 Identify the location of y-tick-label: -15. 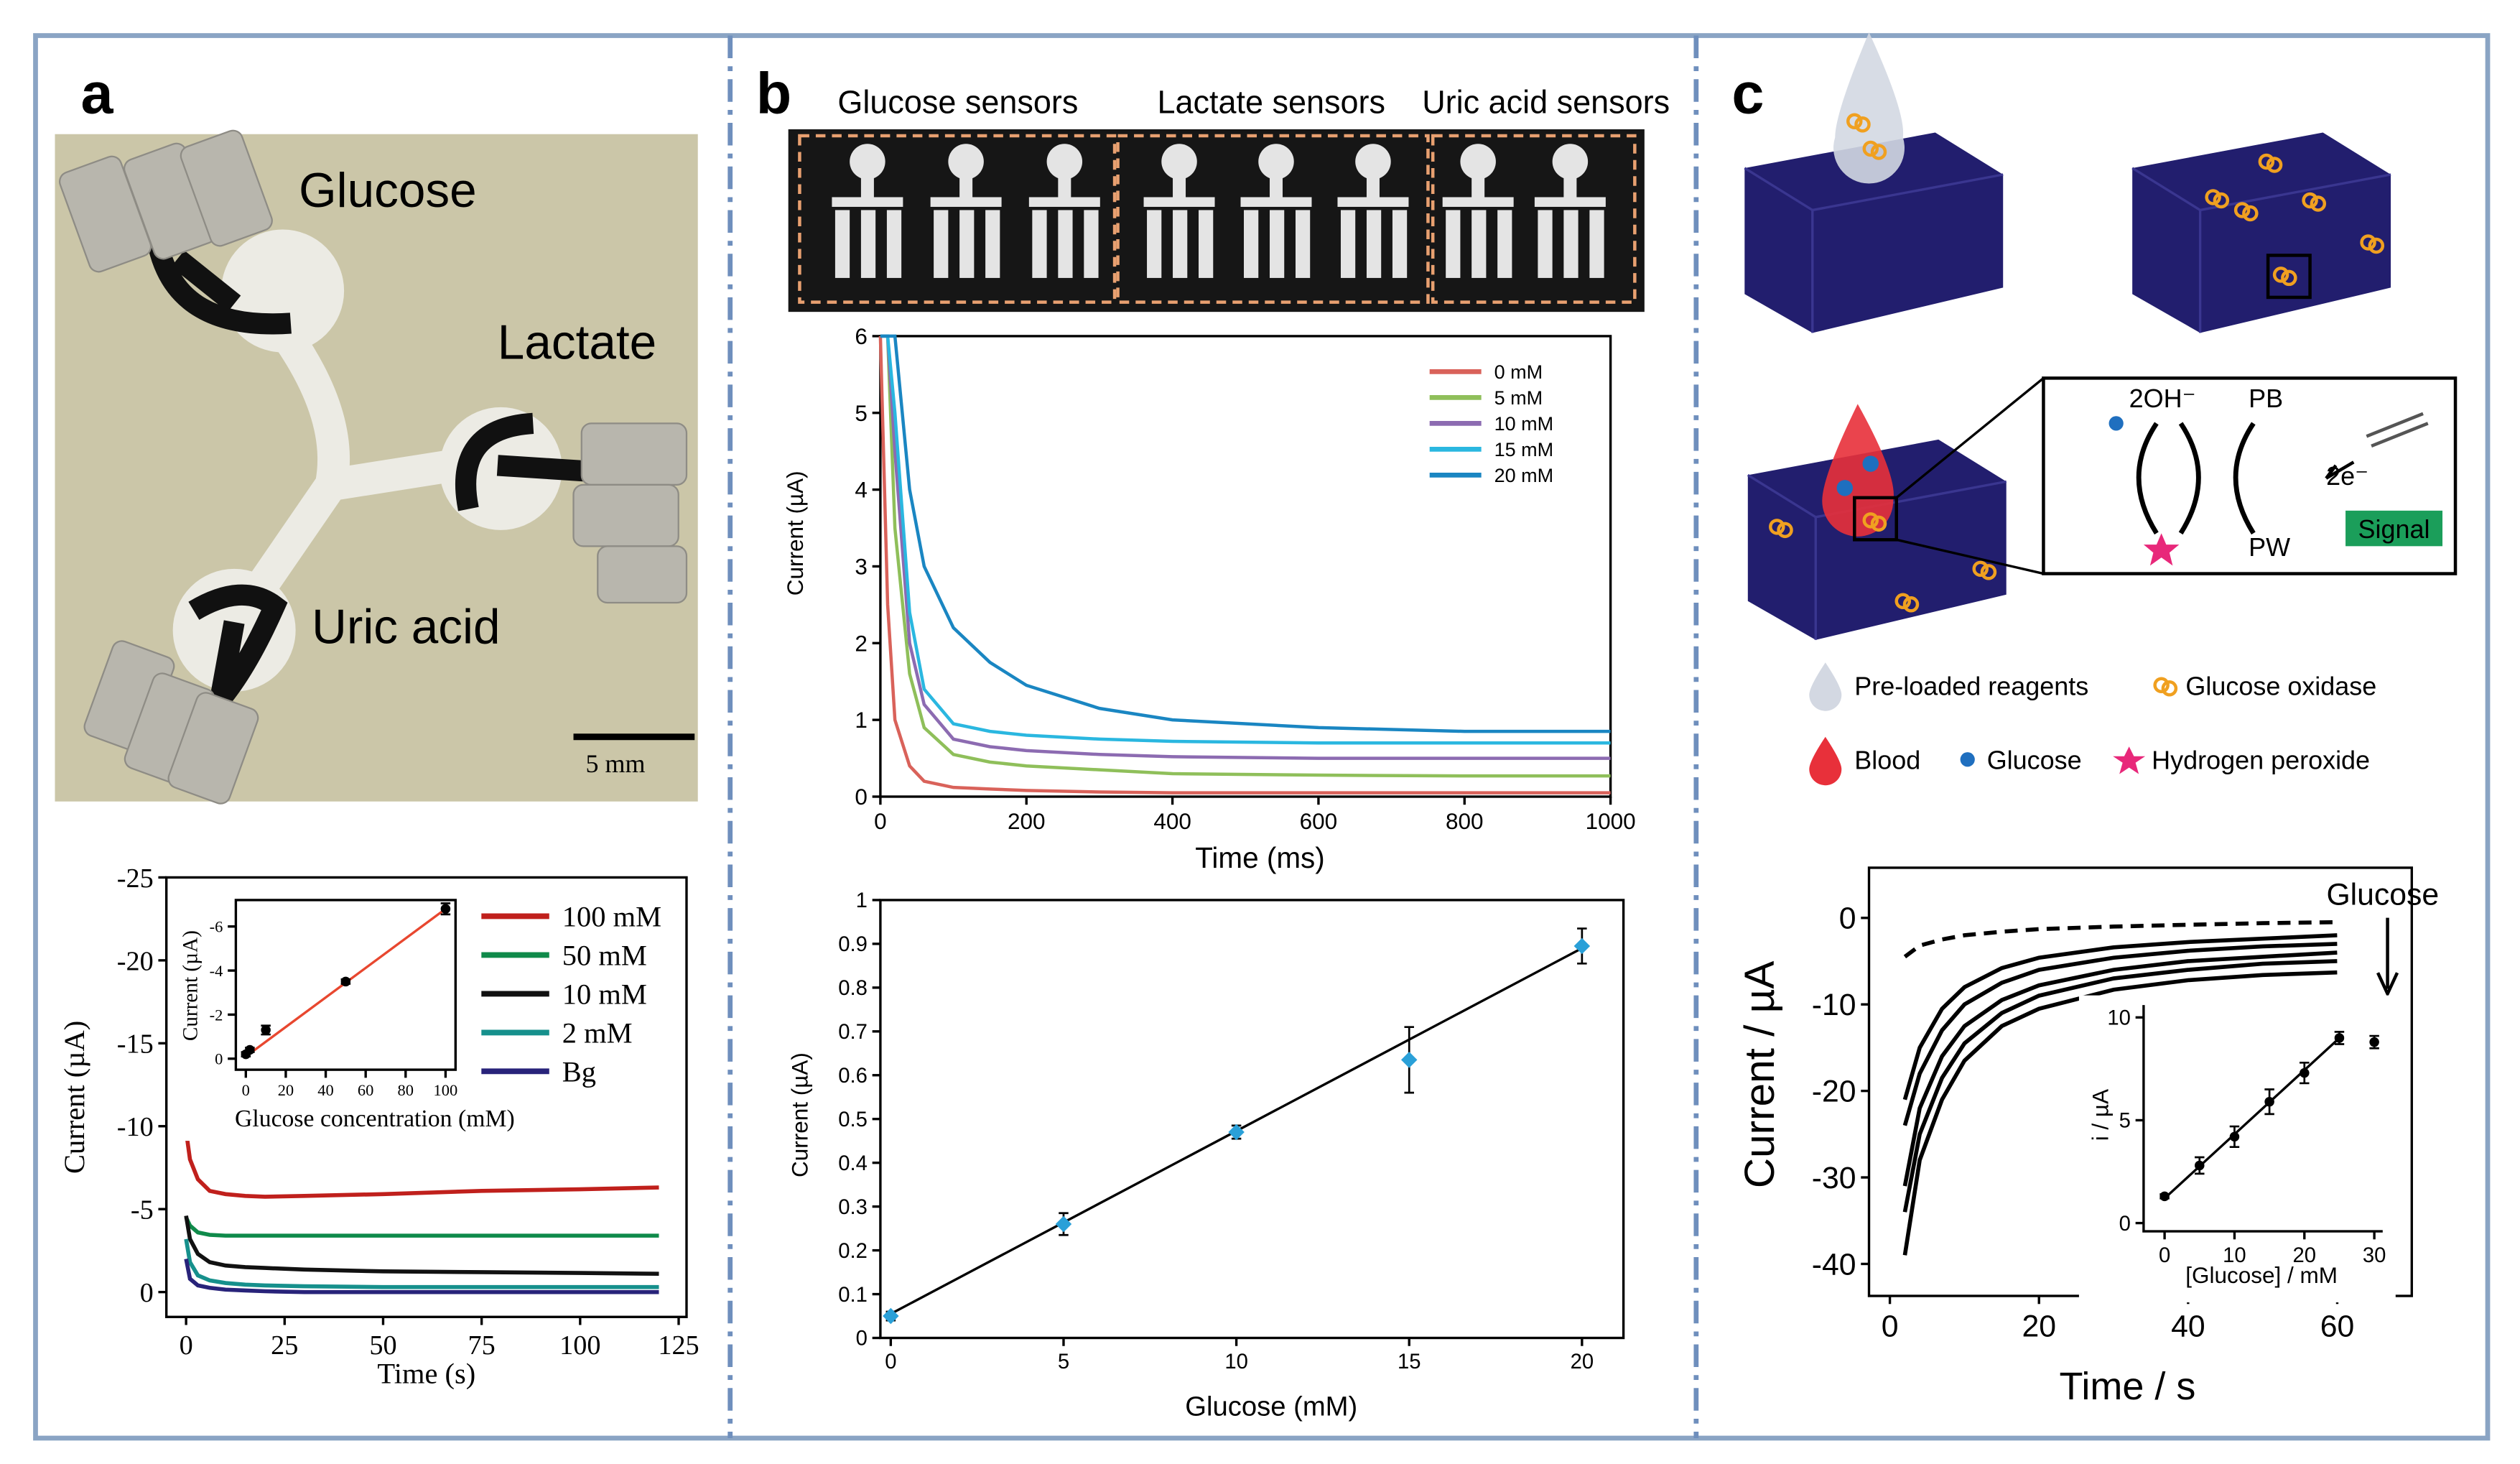
(135, 1044).